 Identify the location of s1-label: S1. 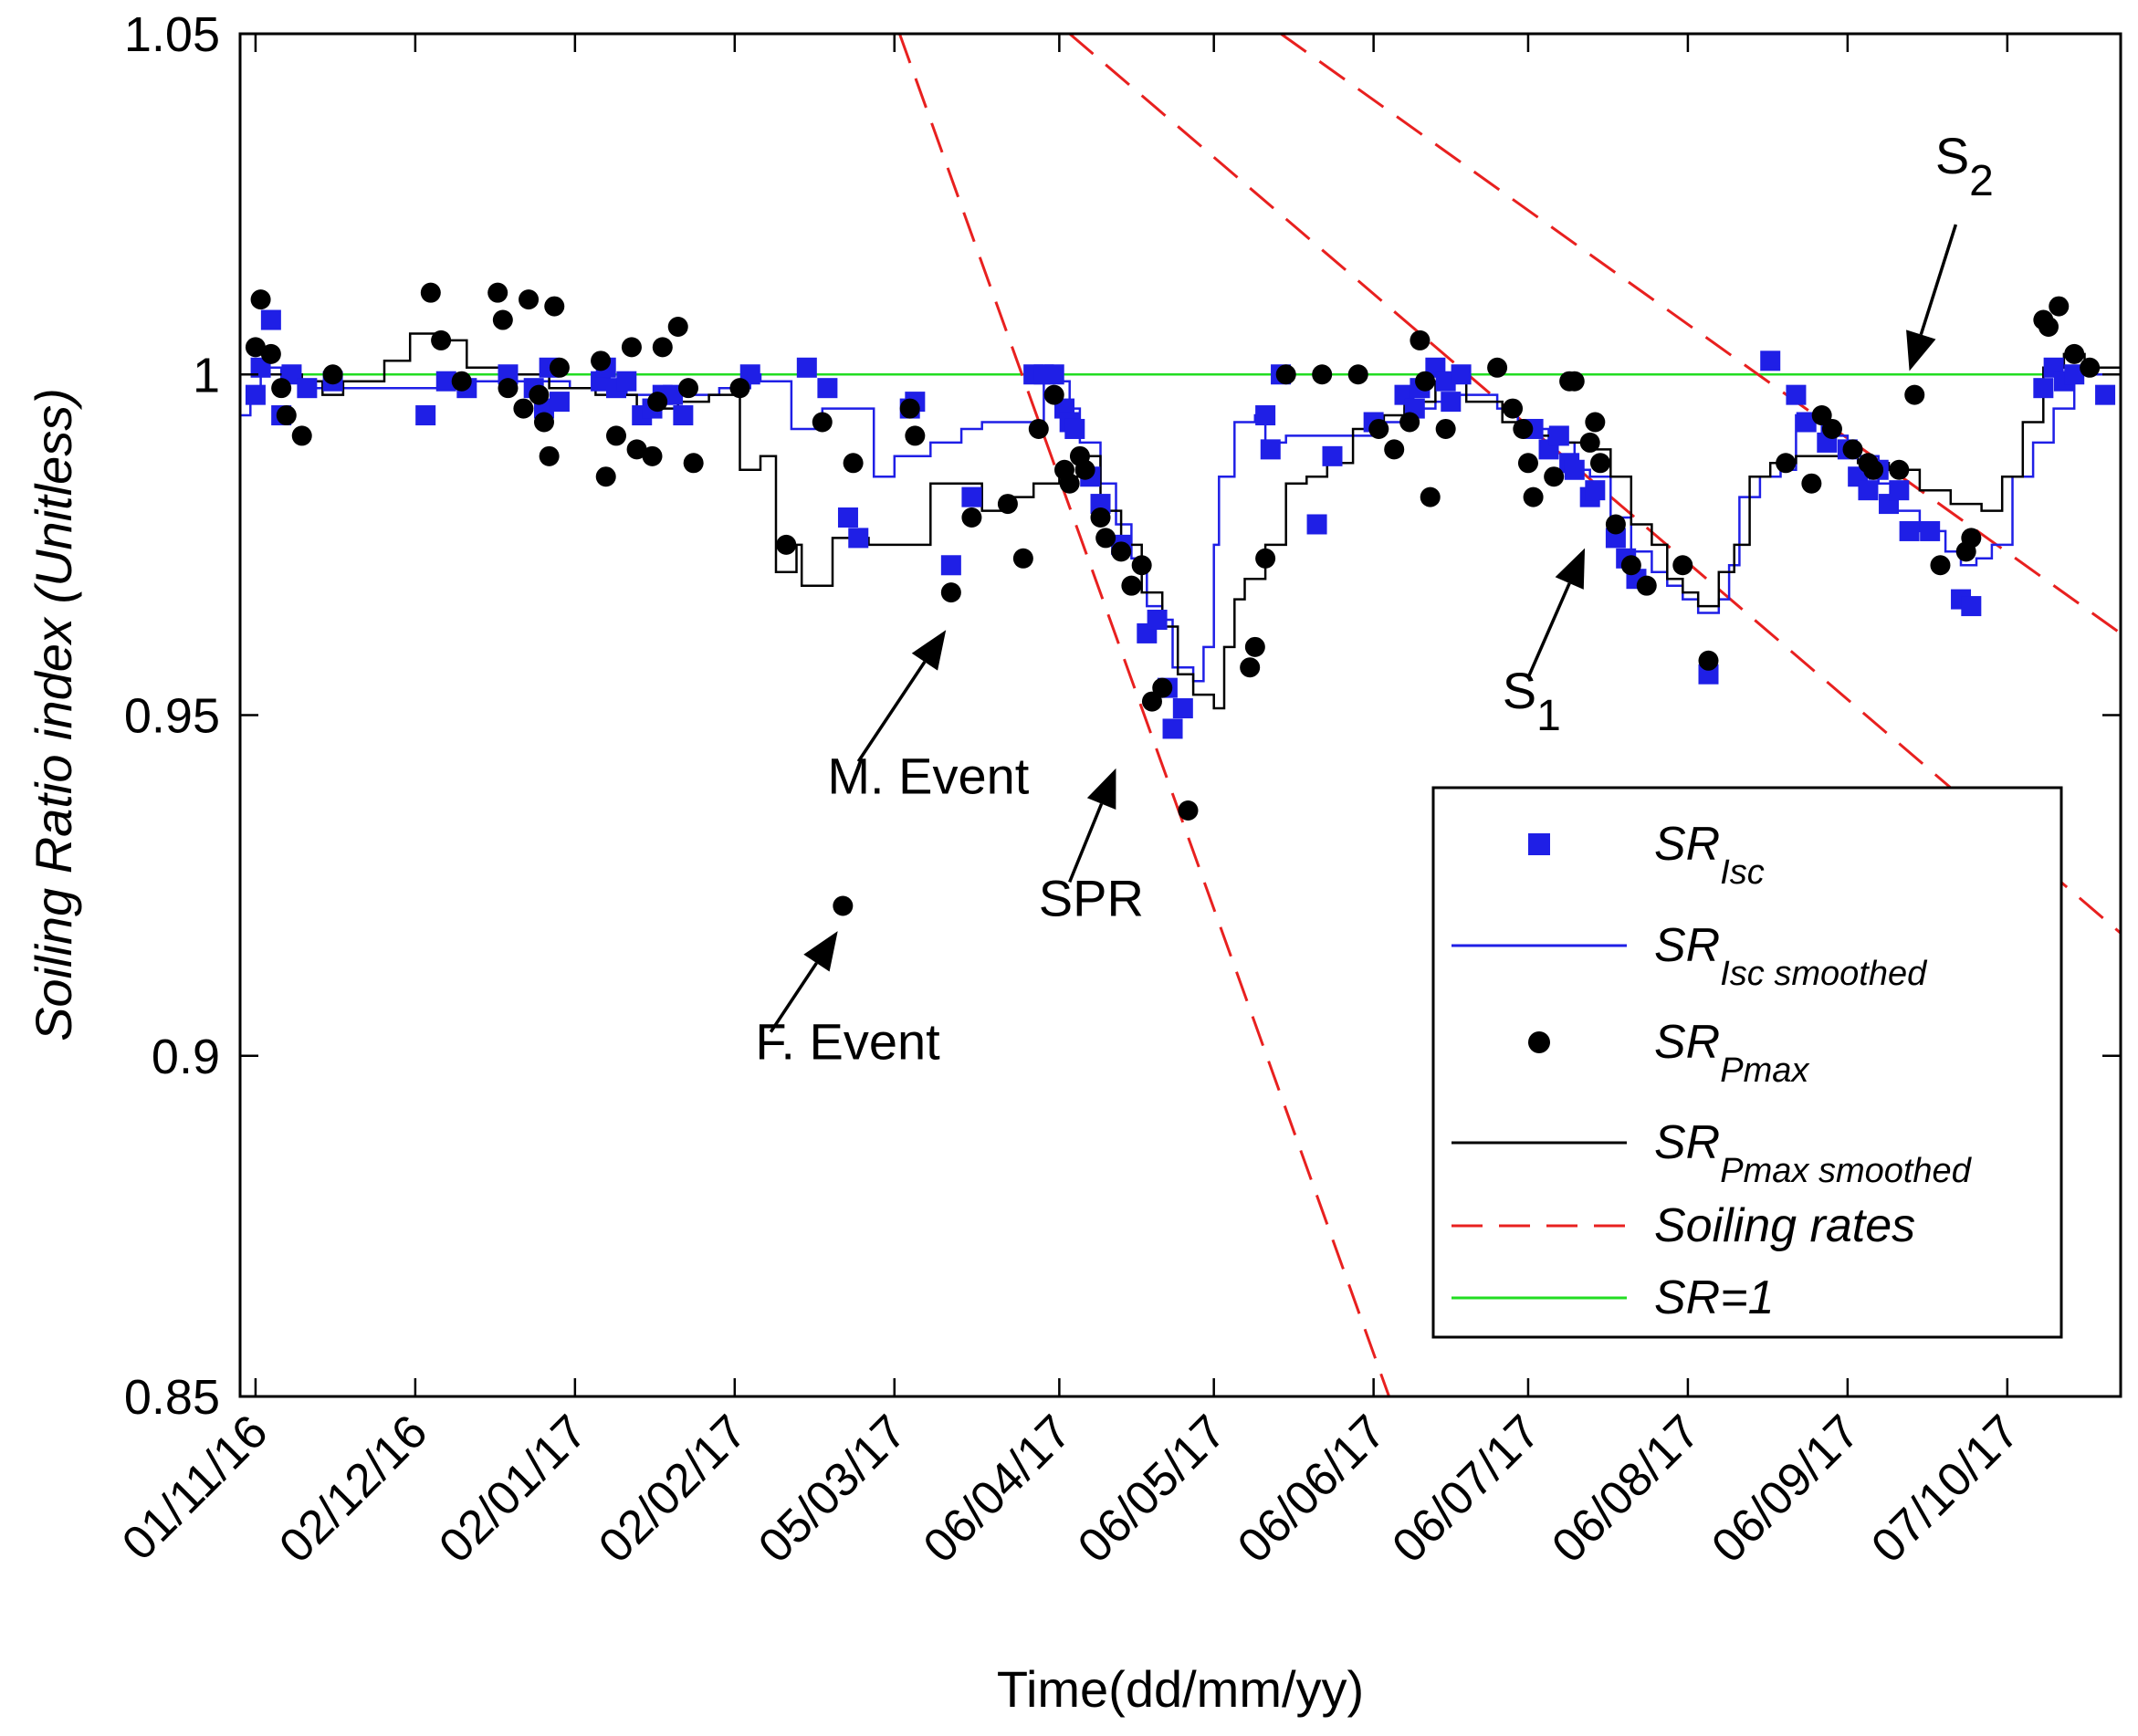
(1532, 701).